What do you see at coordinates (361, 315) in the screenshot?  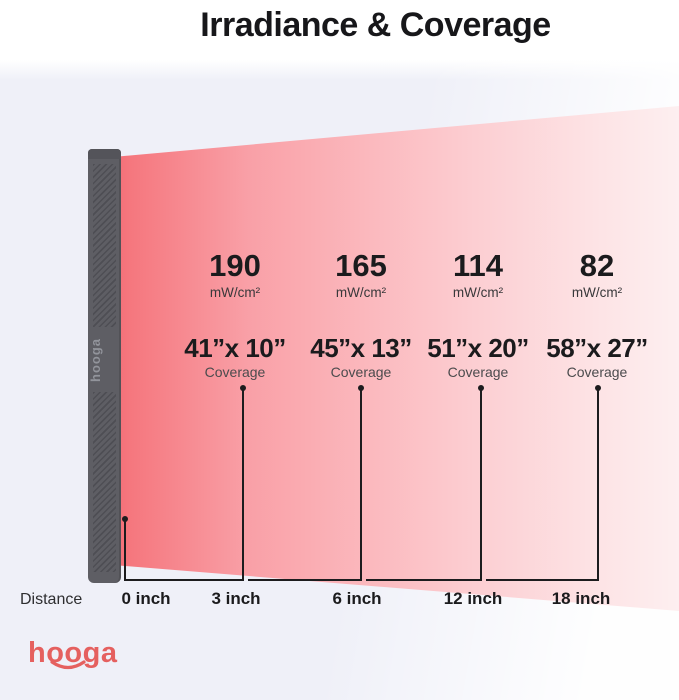 I see `stat-column-6inch: 165 mW/cm² 45”x 13” Coverage` at bounding box center [361, 315].